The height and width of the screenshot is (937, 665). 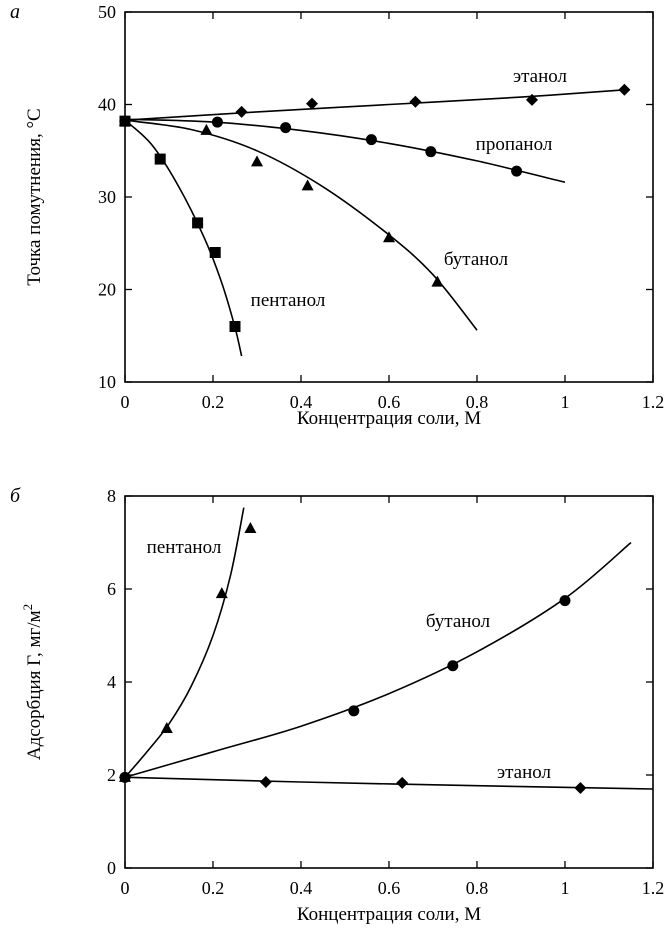 What do you see at coordinates (345, 150) in the screenshot?
I see `curve-propanol-a` at bounding box center [345, 150].